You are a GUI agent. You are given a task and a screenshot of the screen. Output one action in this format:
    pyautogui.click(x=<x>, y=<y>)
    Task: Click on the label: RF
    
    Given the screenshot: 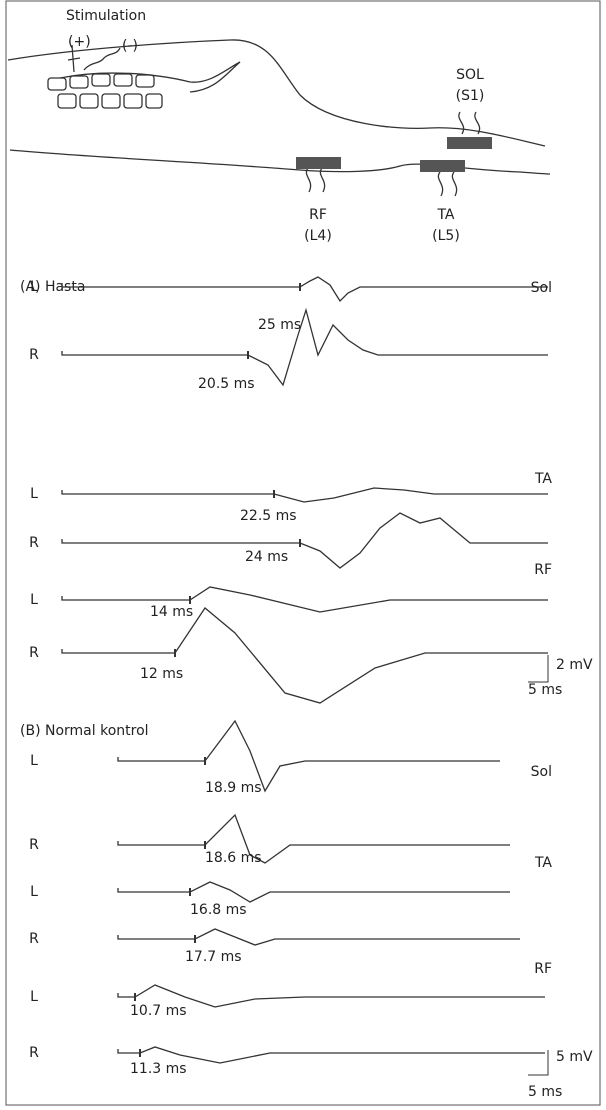 What is the action you would take?
    pyautogui.click(x=318, y=215)
    